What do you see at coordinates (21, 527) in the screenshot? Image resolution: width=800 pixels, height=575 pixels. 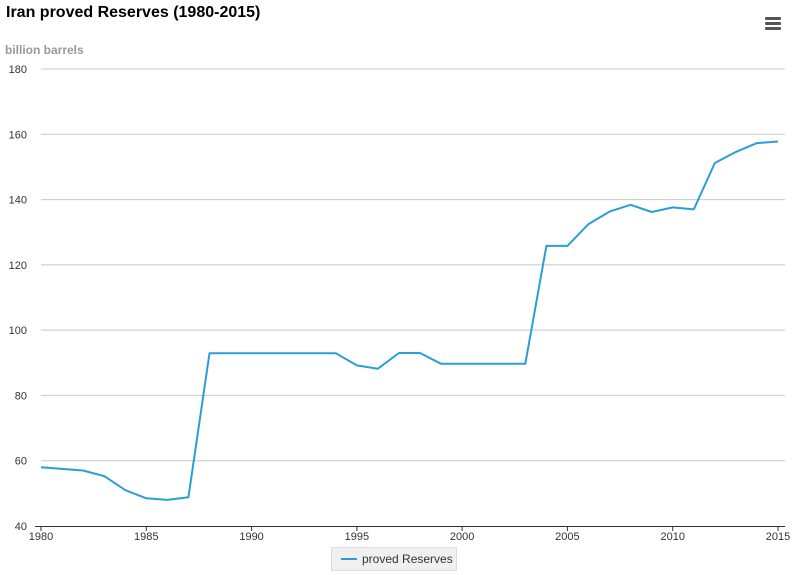 I see `y-tick-label: 40` at bounding box center [21, 527].